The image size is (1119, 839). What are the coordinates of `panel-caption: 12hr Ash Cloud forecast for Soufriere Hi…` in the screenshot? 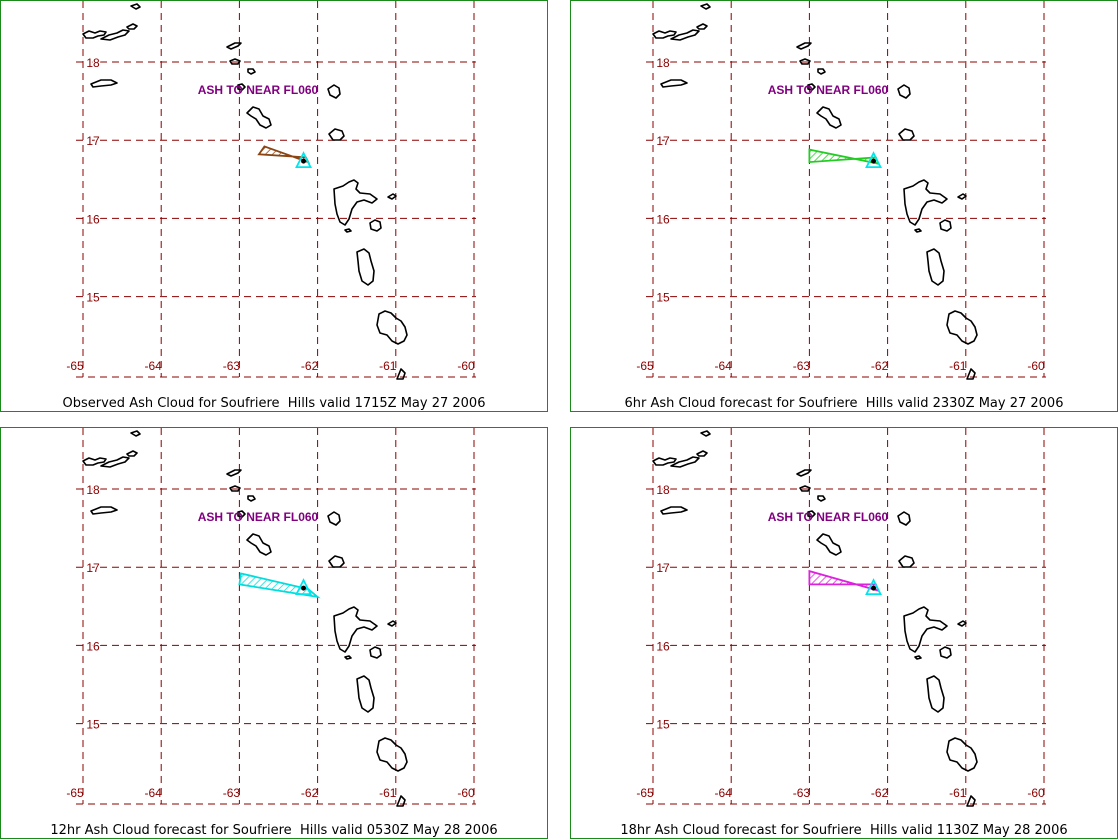 It's located at (274, 830).